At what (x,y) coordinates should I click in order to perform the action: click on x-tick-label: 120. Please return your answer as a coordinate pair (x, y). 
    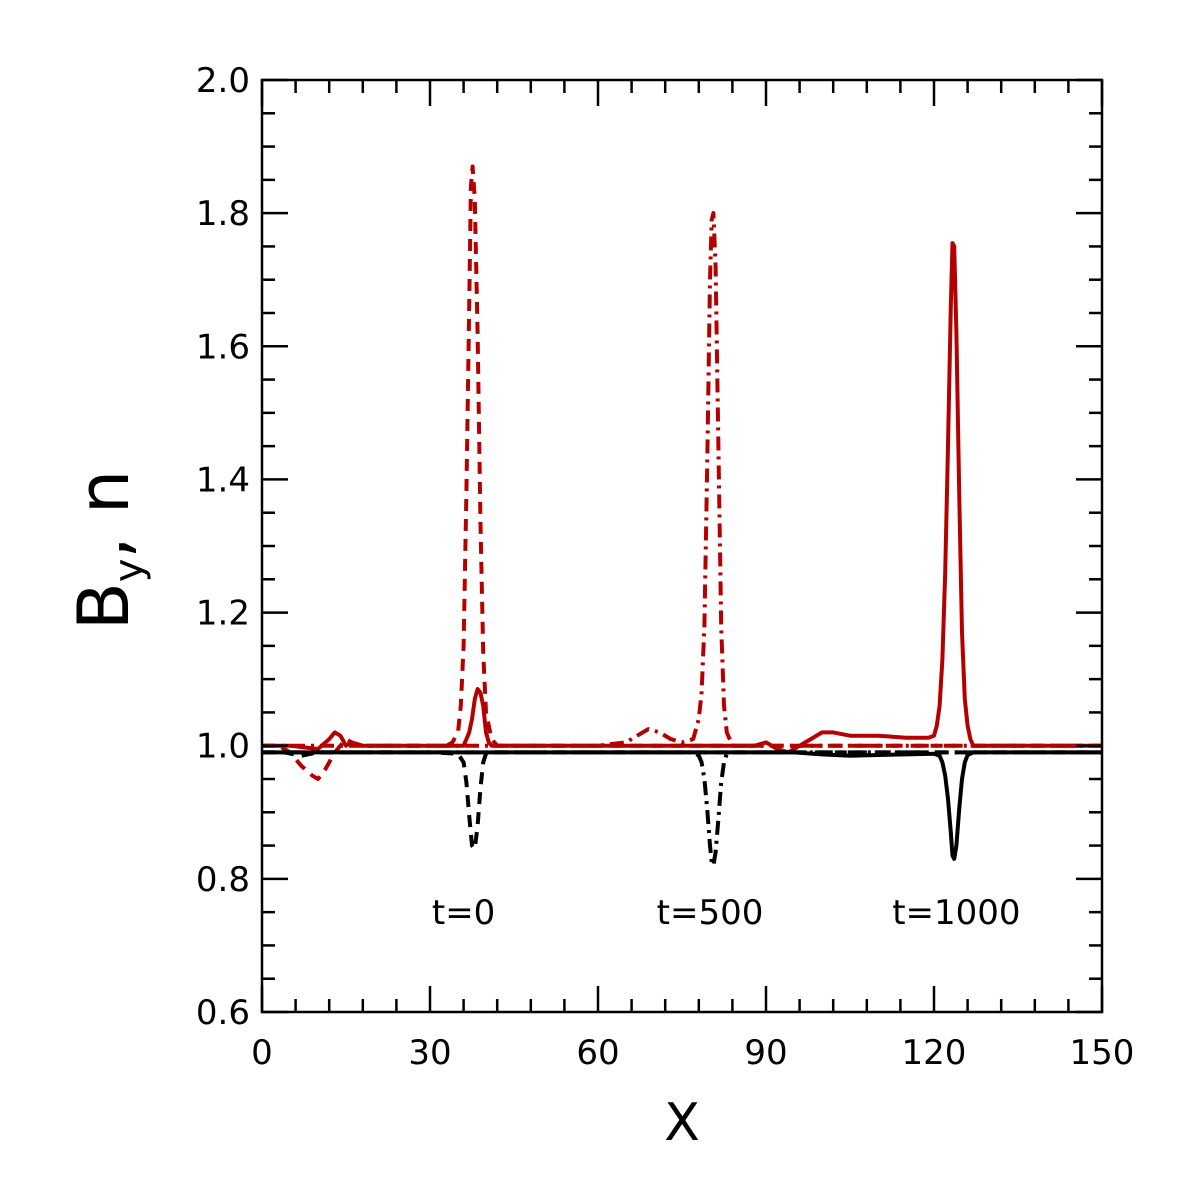
    Looking at the image, I should click on (934, 1053).